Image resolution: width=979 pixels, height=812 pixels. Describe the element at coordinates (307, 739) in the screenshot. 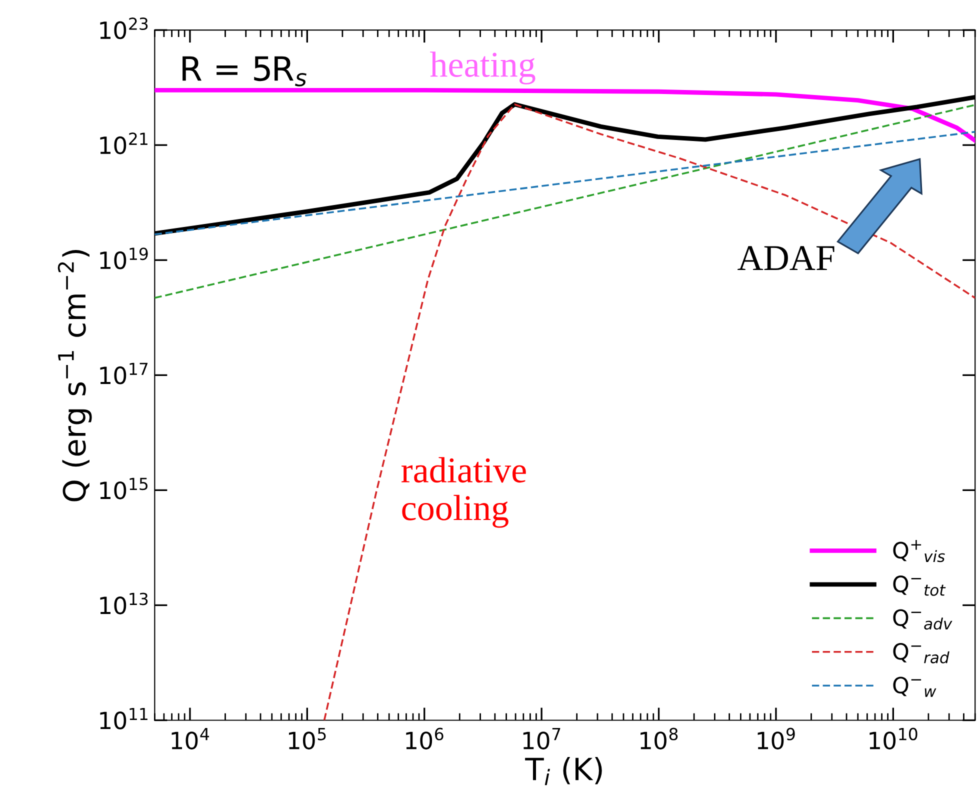

I see `x-tick-label: 10$^{5}$` at that location.